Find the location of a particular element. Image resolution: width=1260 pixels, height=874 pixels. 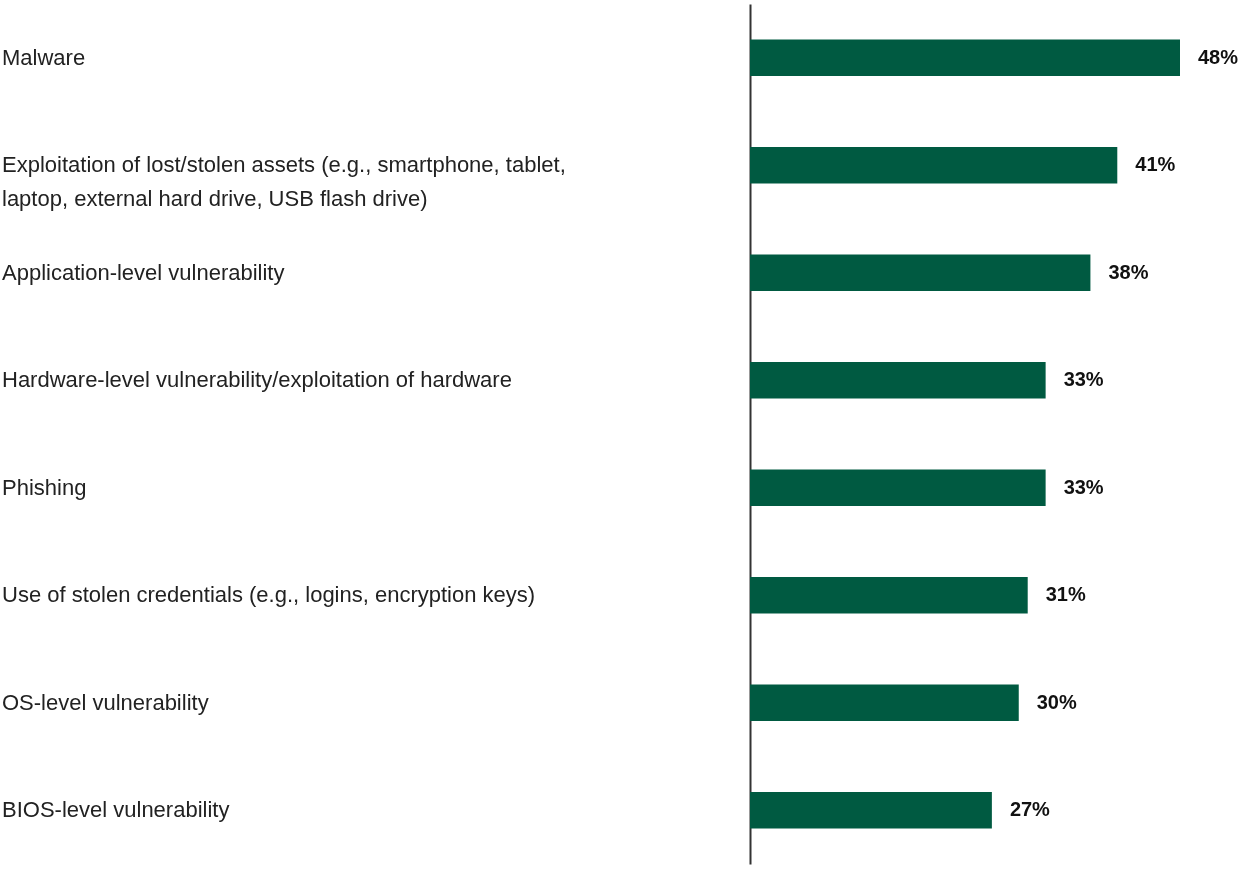

y-tick-label: OS-level vulnerability is located at coordinates (105, 702).